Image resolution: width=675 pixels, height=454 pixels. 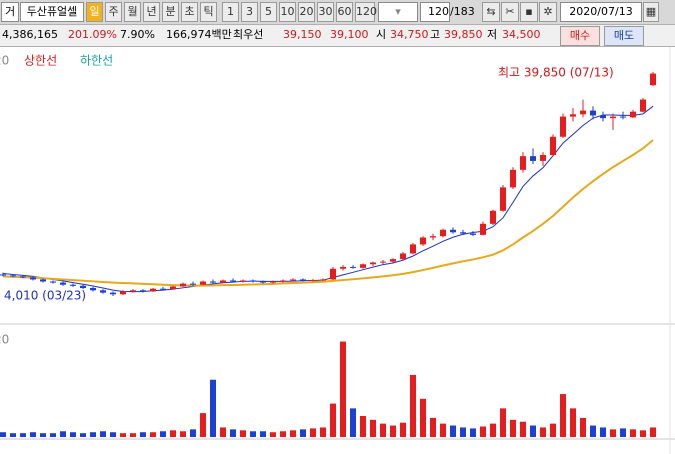 What do you see at coordinates (492, 34) in the screenshot?
I see `low-label: 저` at bounding box center [492, 34].